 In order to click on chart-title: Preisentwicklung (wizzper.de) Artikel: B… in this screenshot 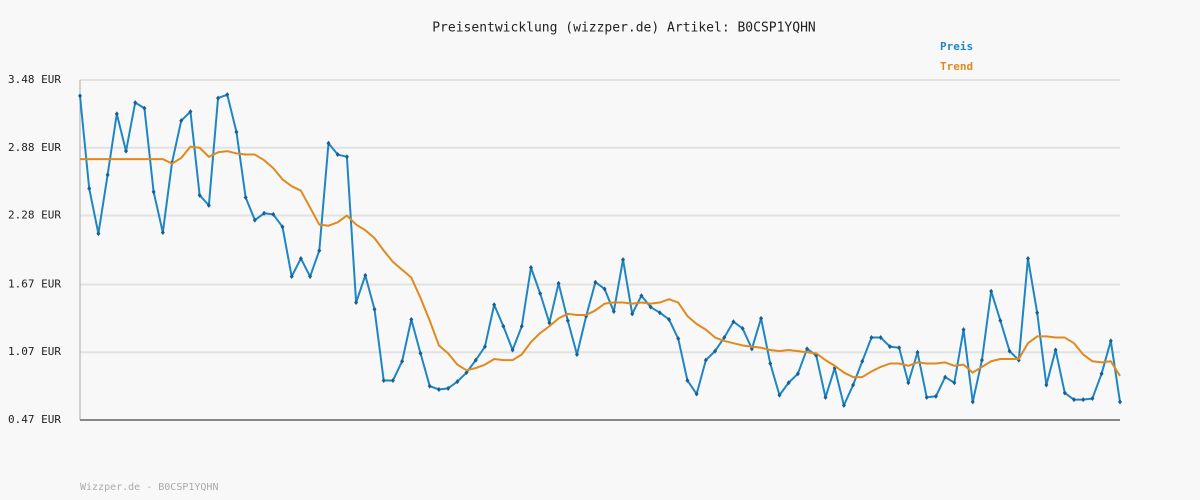, I will do `click(624, 28)`.